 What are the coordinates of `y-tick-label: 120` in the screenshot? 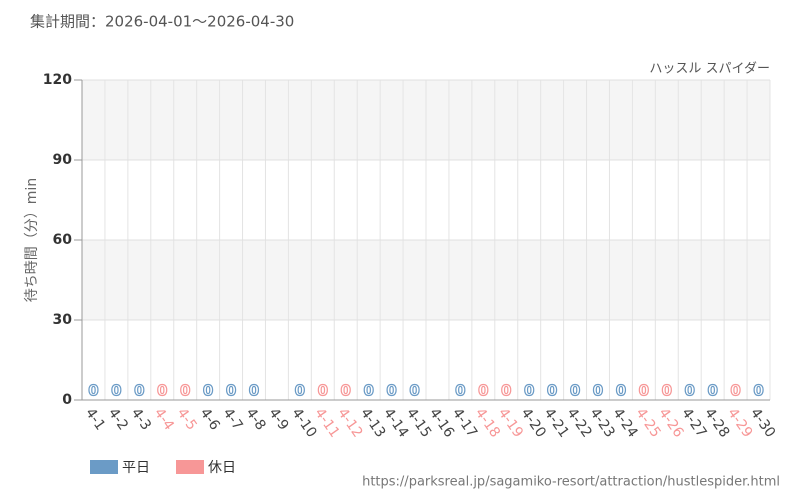 It's located at (57, 80).